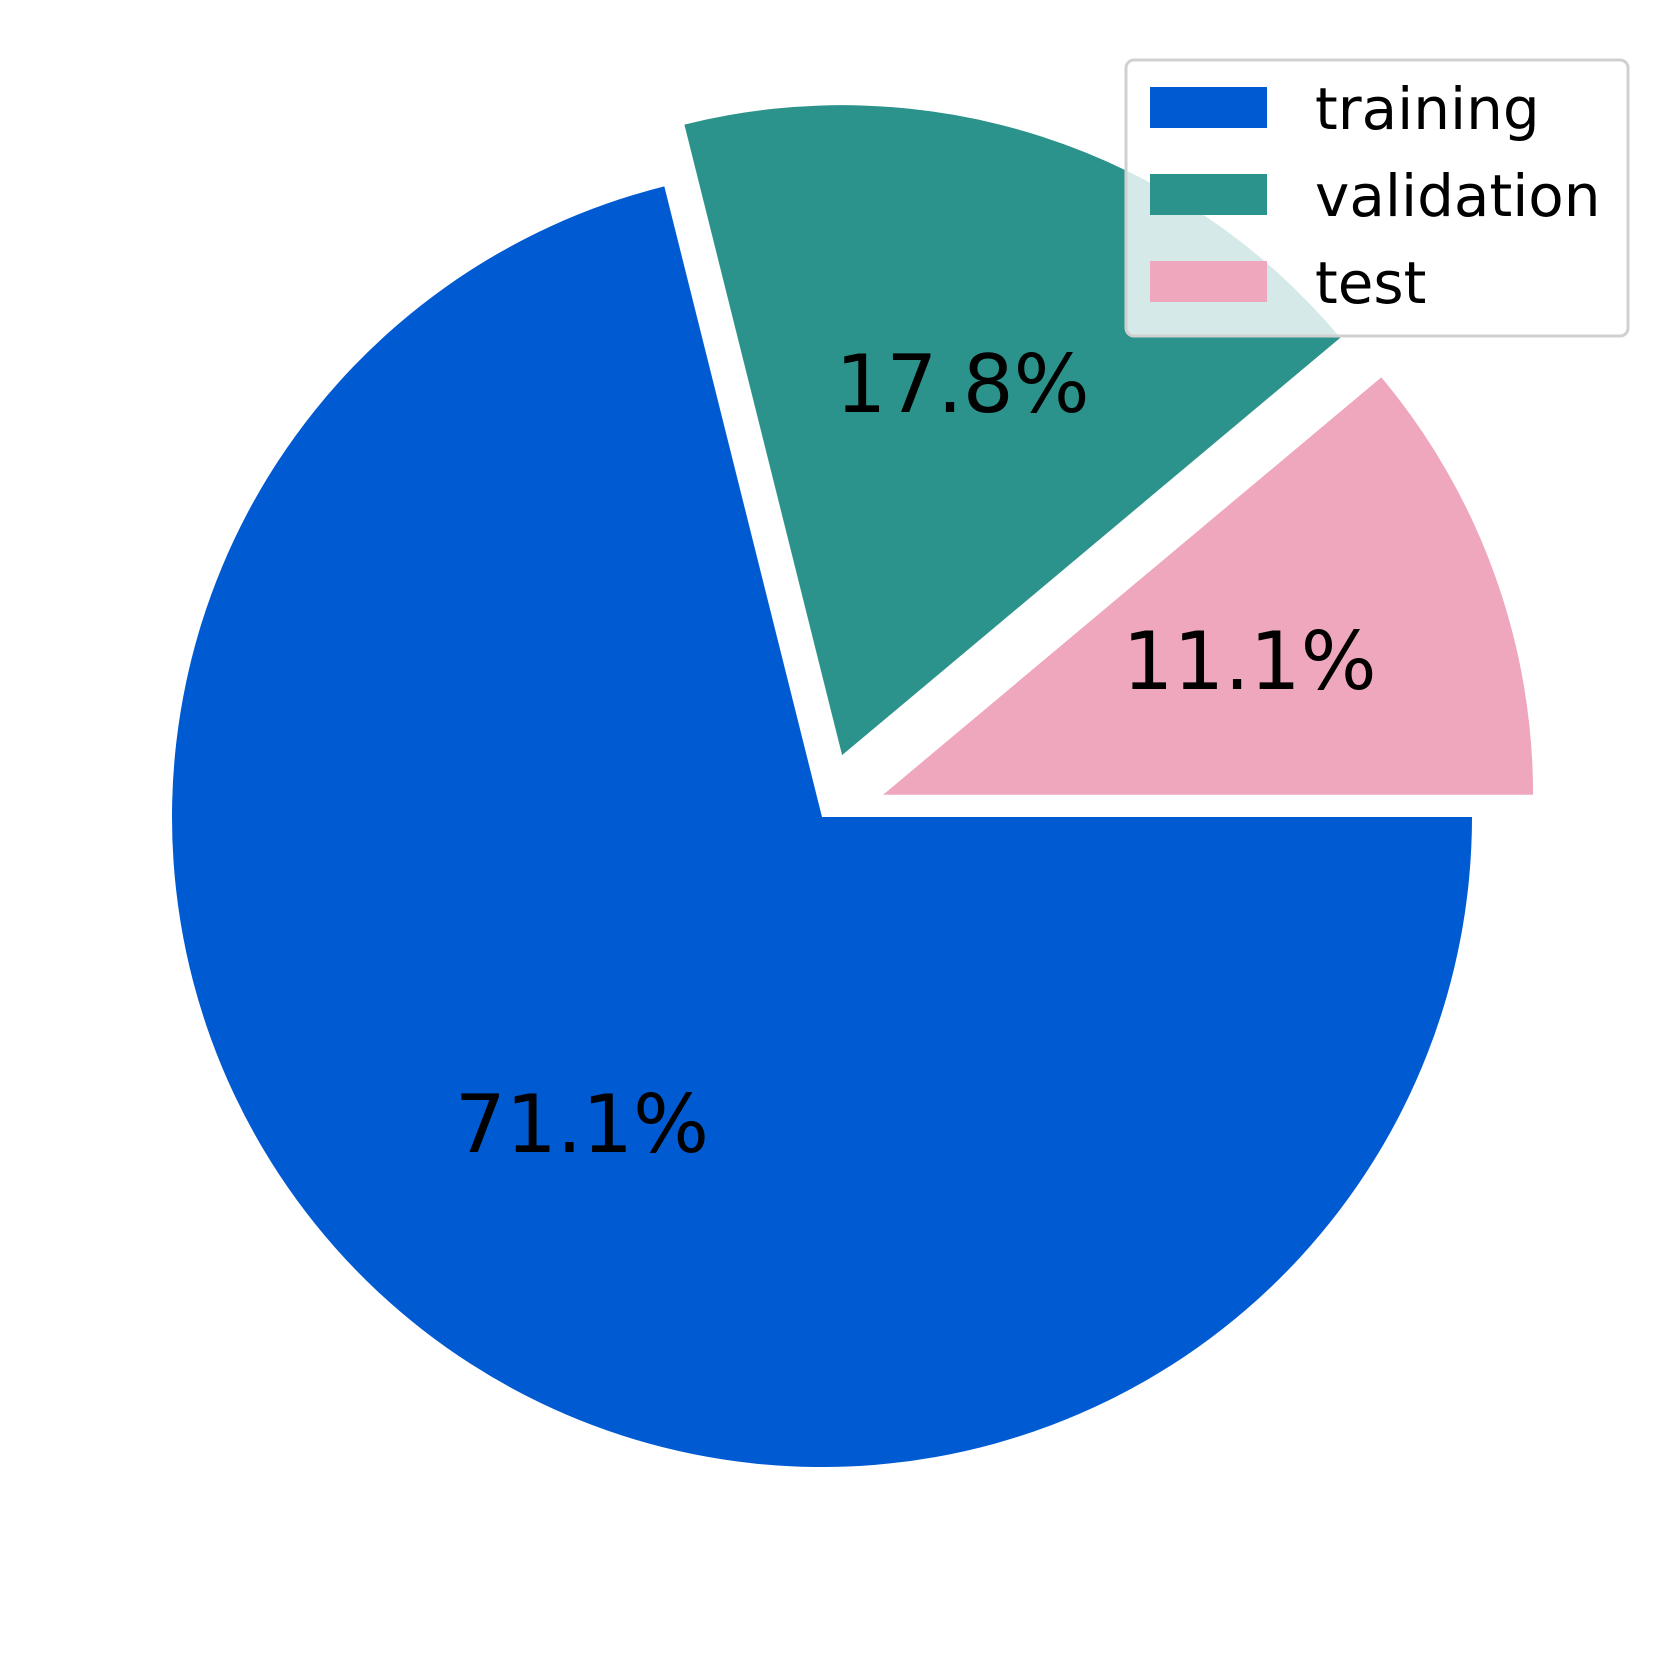 The width and height of the screenshot is (1677, 1677). What do you see at coordinates (963, 384) in the screenshot?
I see `slice-label-validation: 17.8%` at bounding box center [963, 384].